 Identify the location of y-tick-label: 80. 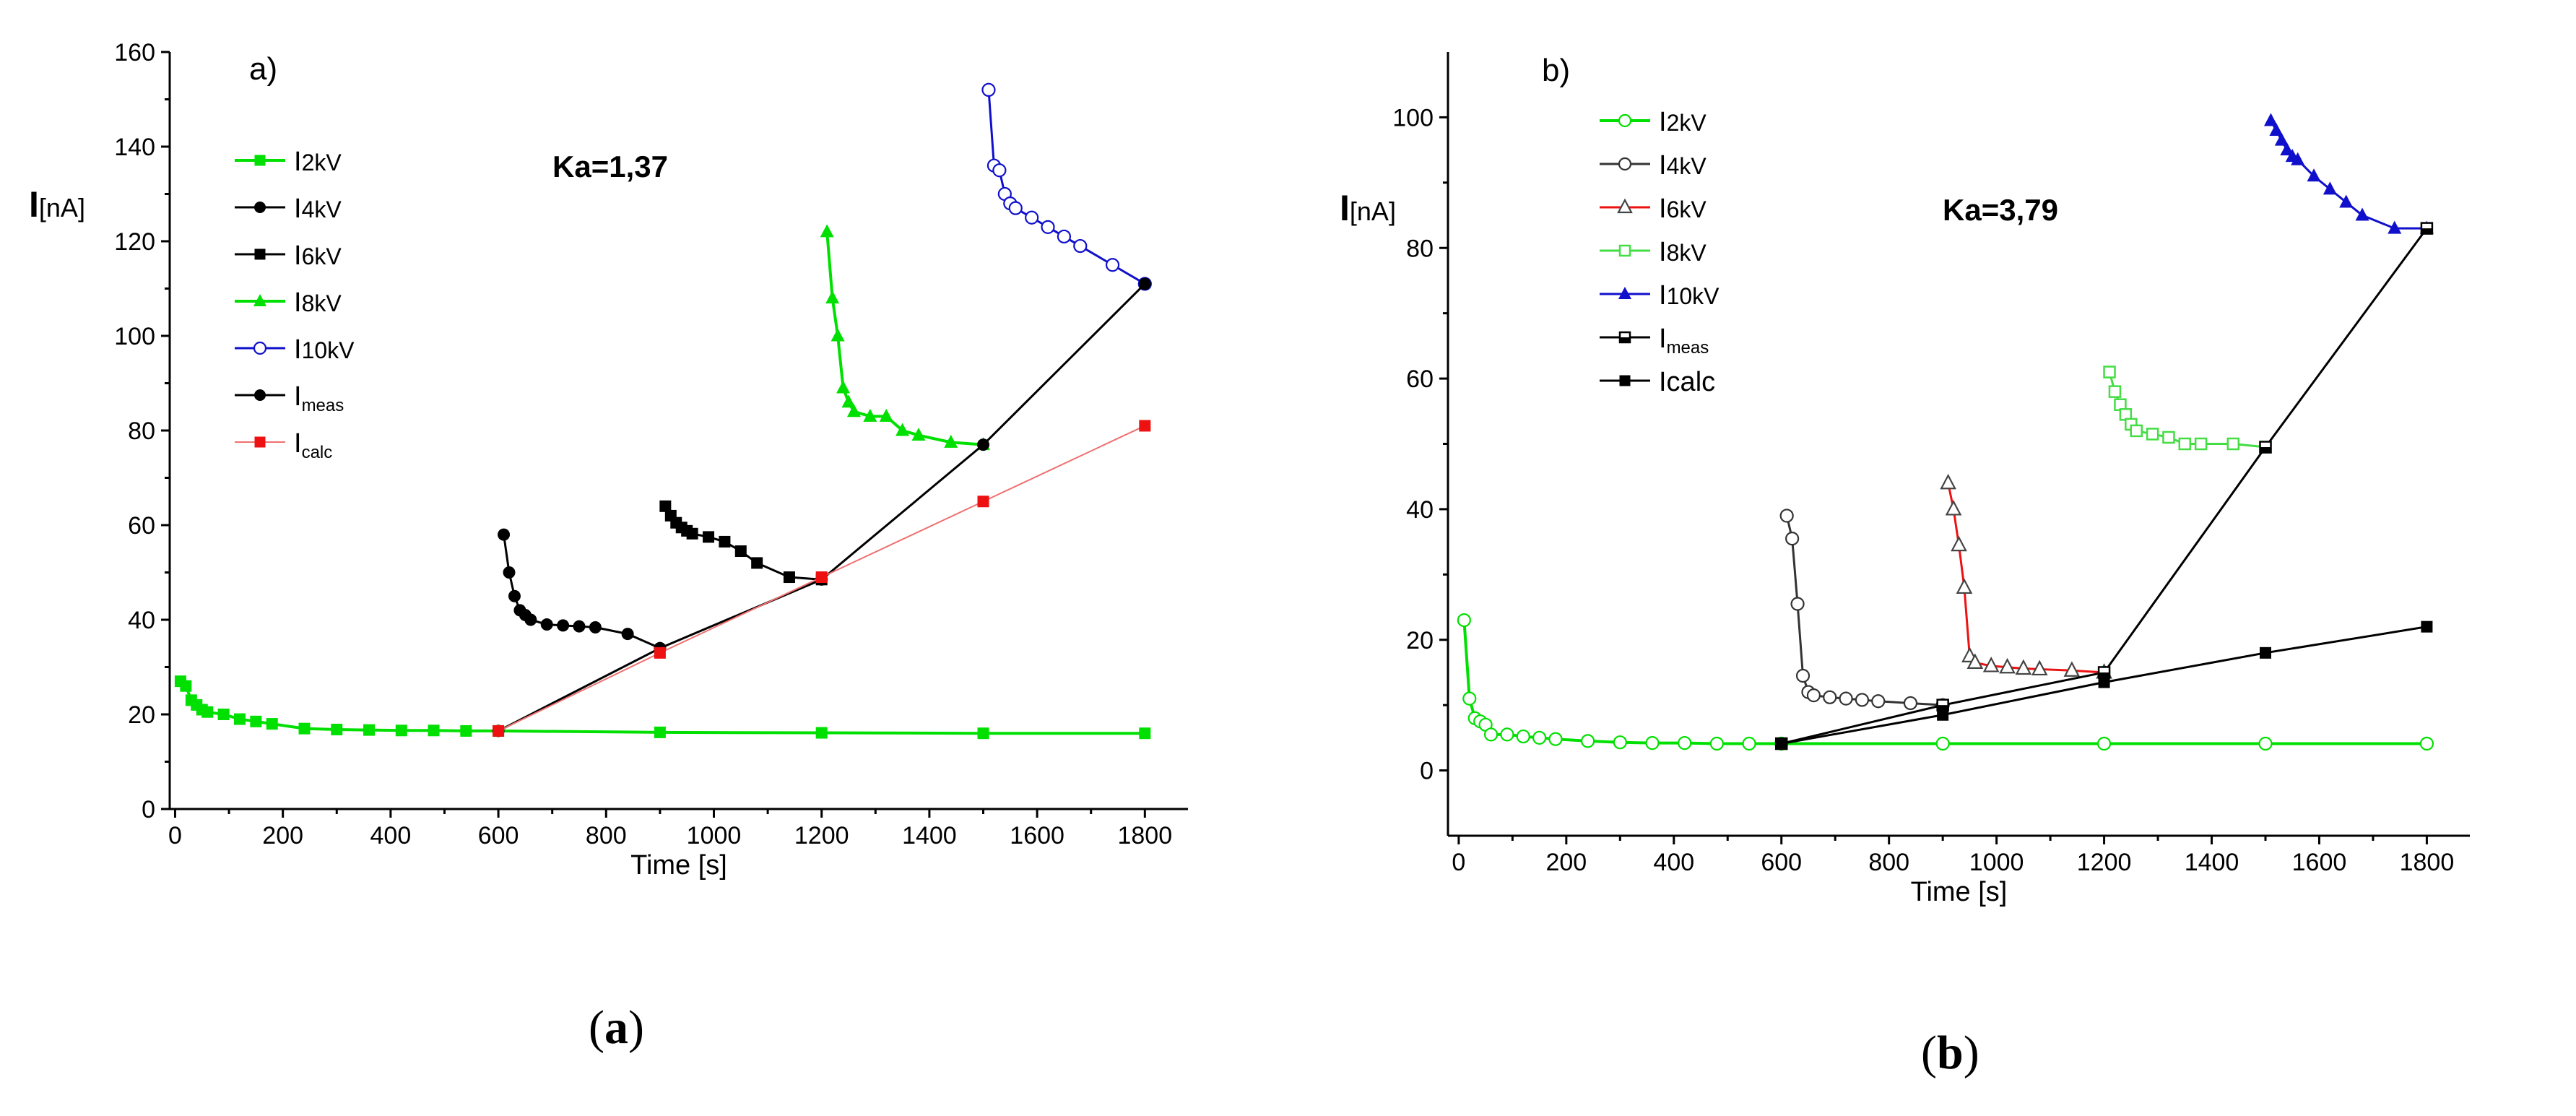
(141, 431).